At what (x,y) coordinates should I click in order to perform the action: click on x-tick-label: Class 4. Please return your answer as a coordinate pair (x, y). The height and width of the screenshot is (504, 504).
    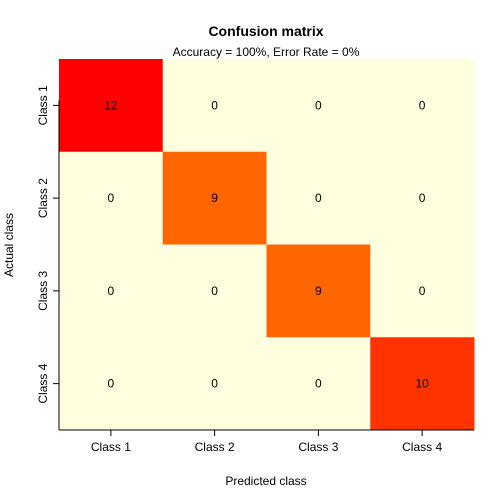
    Looking at the image, I should click on (422, 447).